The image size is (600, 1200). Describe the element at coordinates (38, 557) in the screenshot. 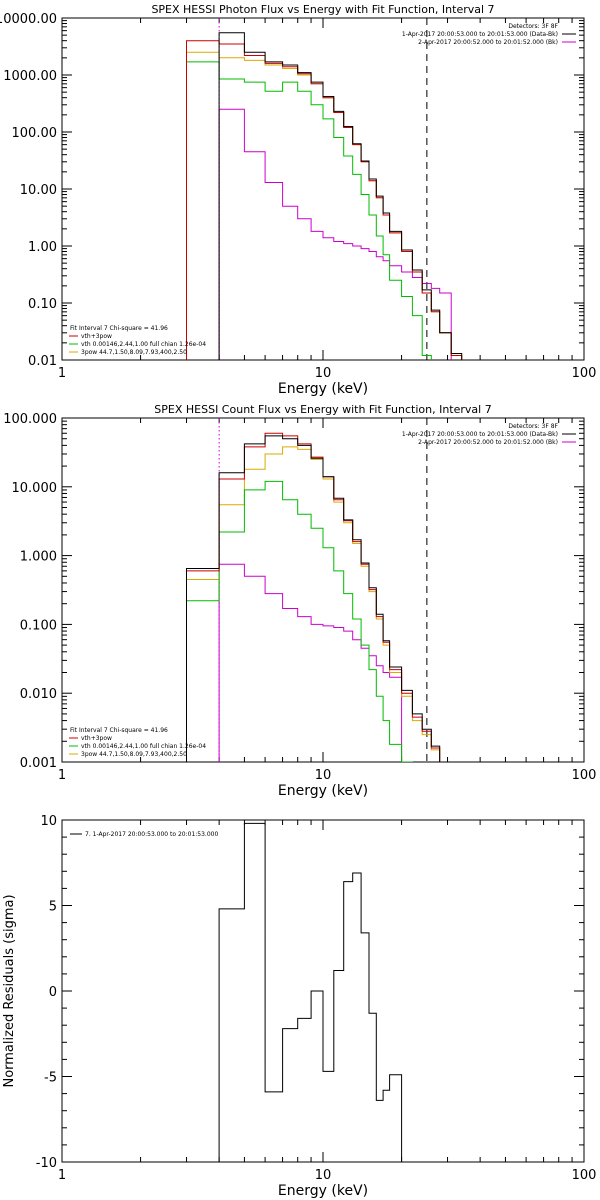

I see `y-tick-label: 1.000` at that location.